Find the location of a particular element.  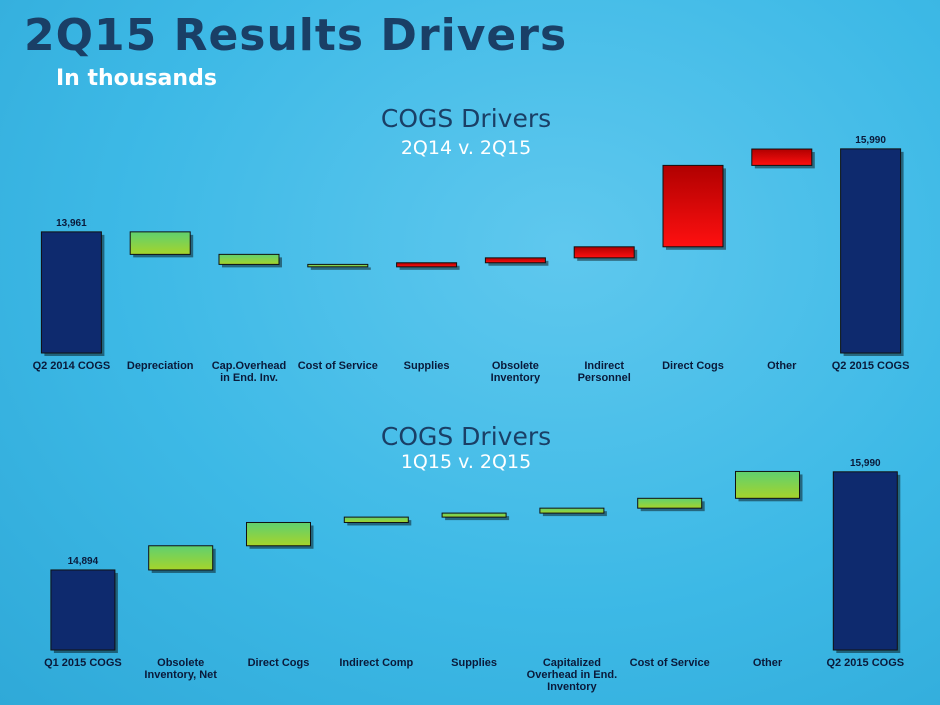

x-tick-label: Capitalized Overhead in End. Inventory is located at coordinates (572, 675).